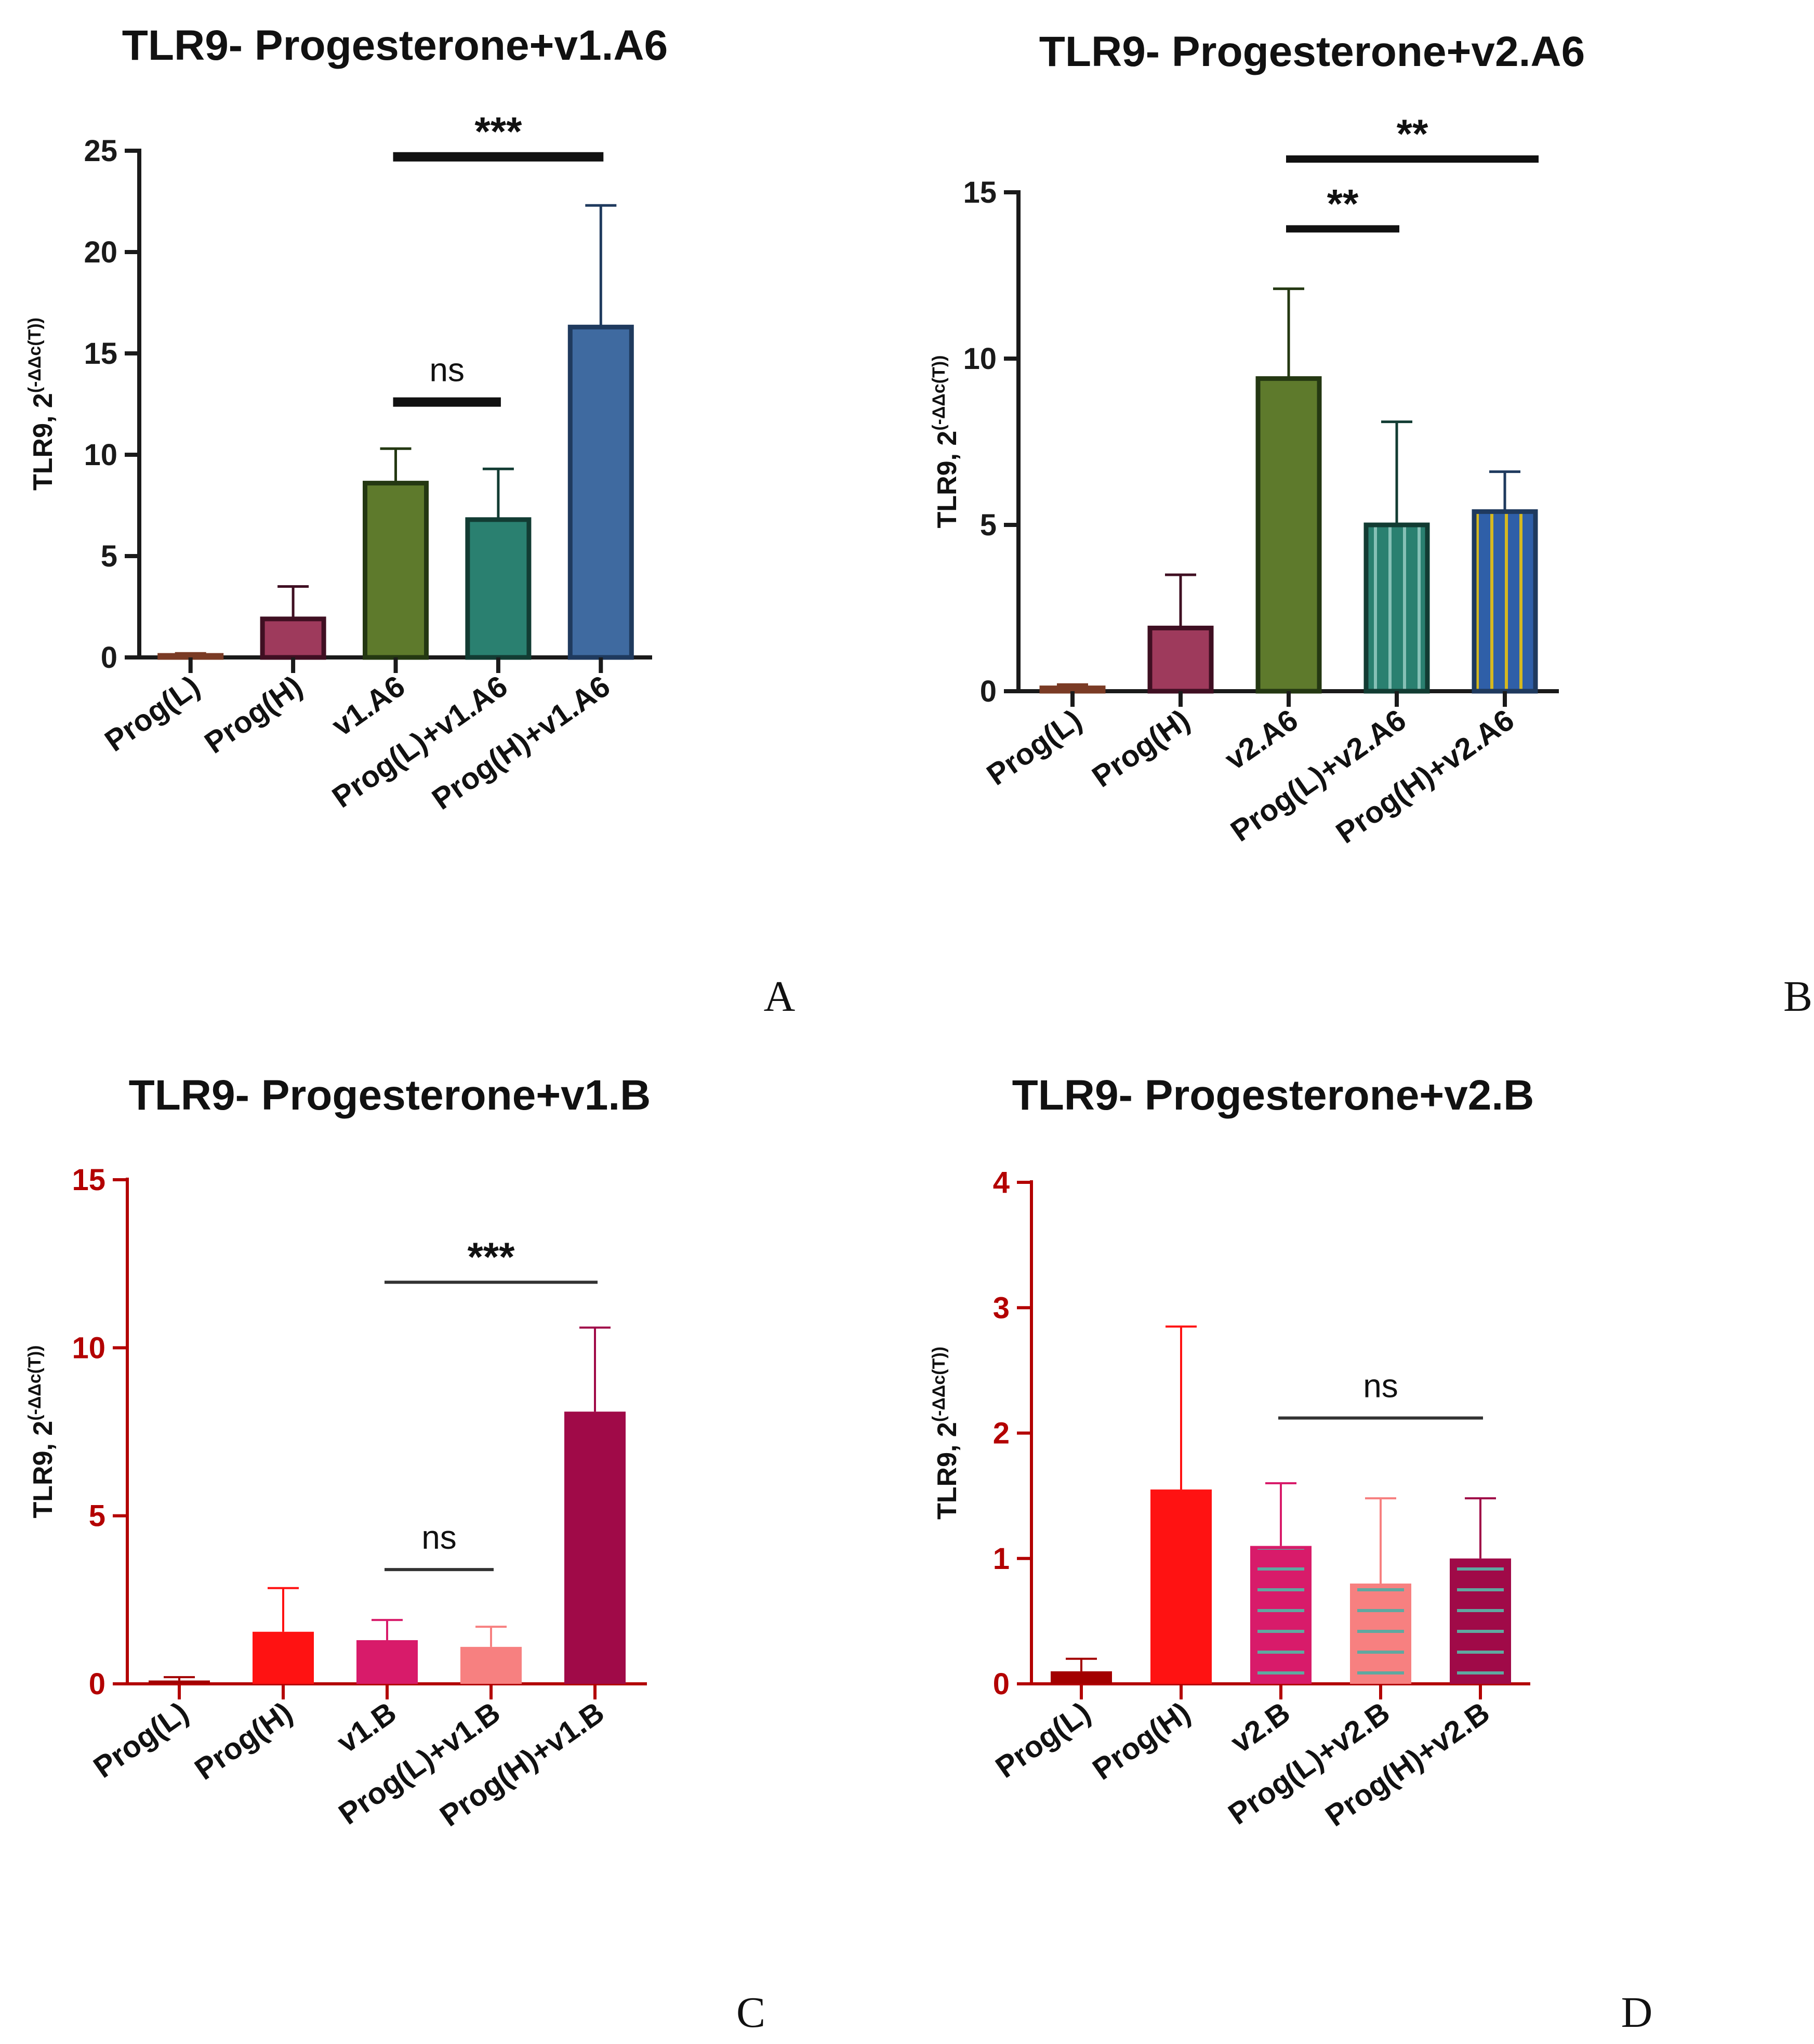  I want to click on y-tick-label: 2, so click(1001, 1433).